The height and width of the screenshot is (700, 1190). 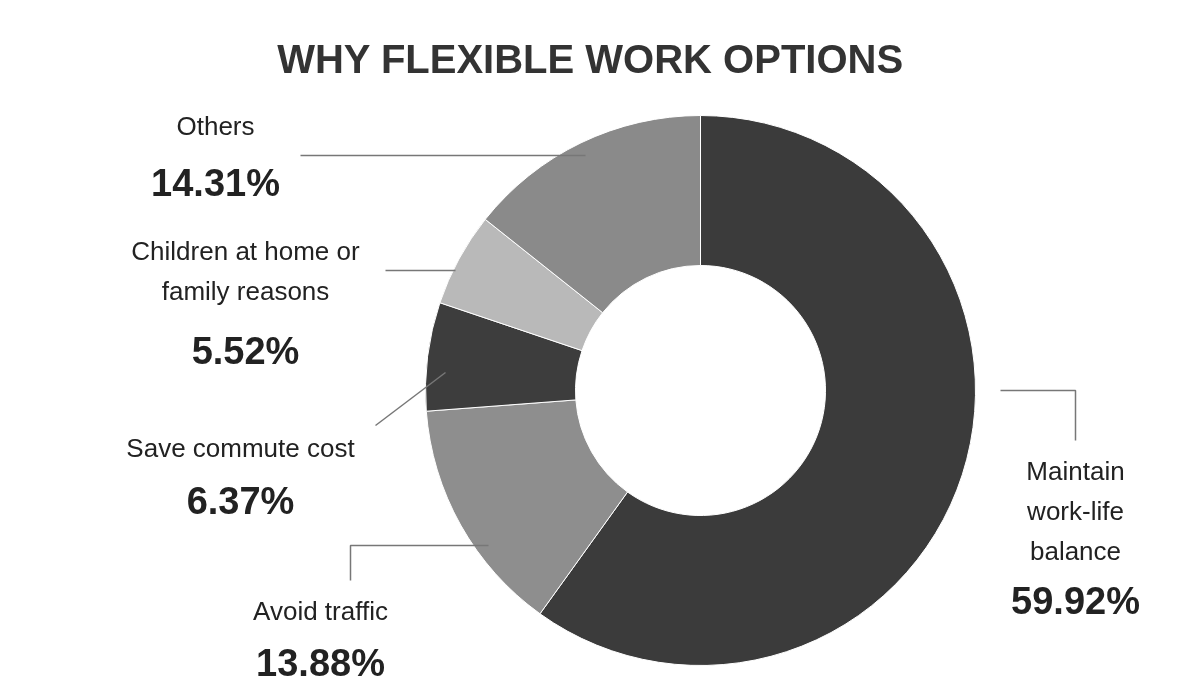 I want to click on data-label: 6.37%, so click(x=240, y=500).